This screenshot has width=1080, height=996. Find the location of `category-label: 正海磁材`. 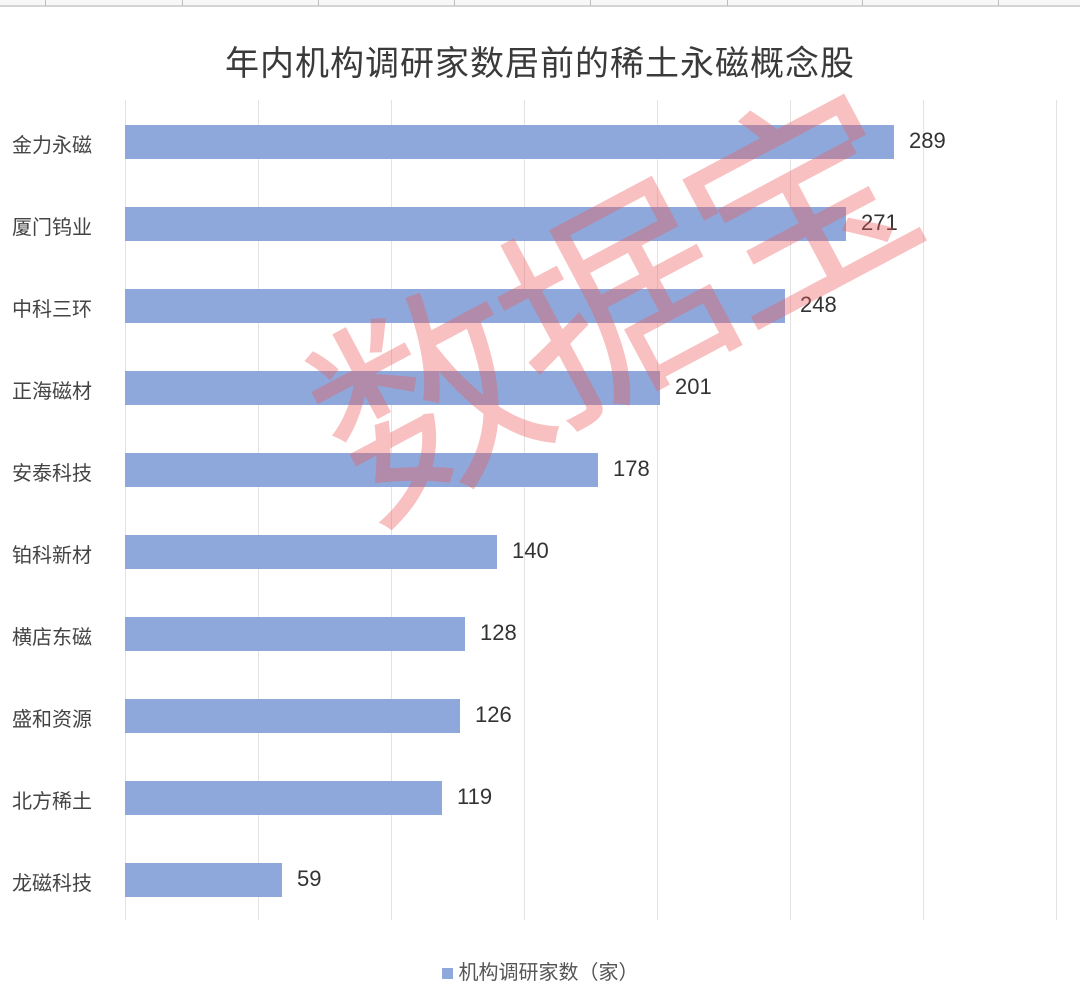

category-label: 正海磁材 is located at coordinates (52, 391).